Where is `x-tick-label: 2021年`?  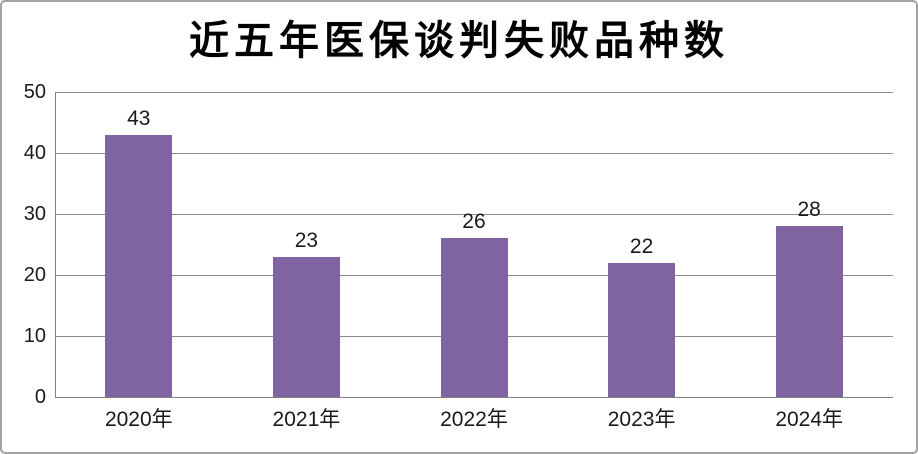 x-tick-label: 2021年 is located at coordinates (306, 419).